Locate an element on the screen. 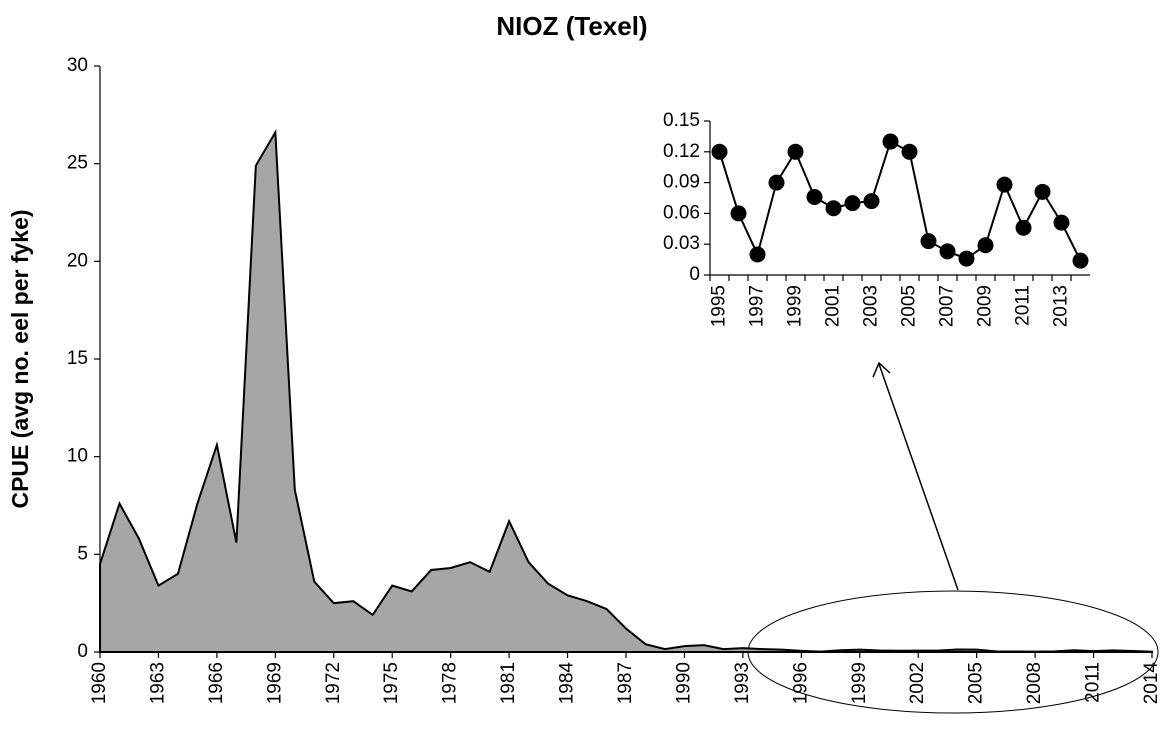  x-tick-label: 1972 is located at coordinates (333, 683).